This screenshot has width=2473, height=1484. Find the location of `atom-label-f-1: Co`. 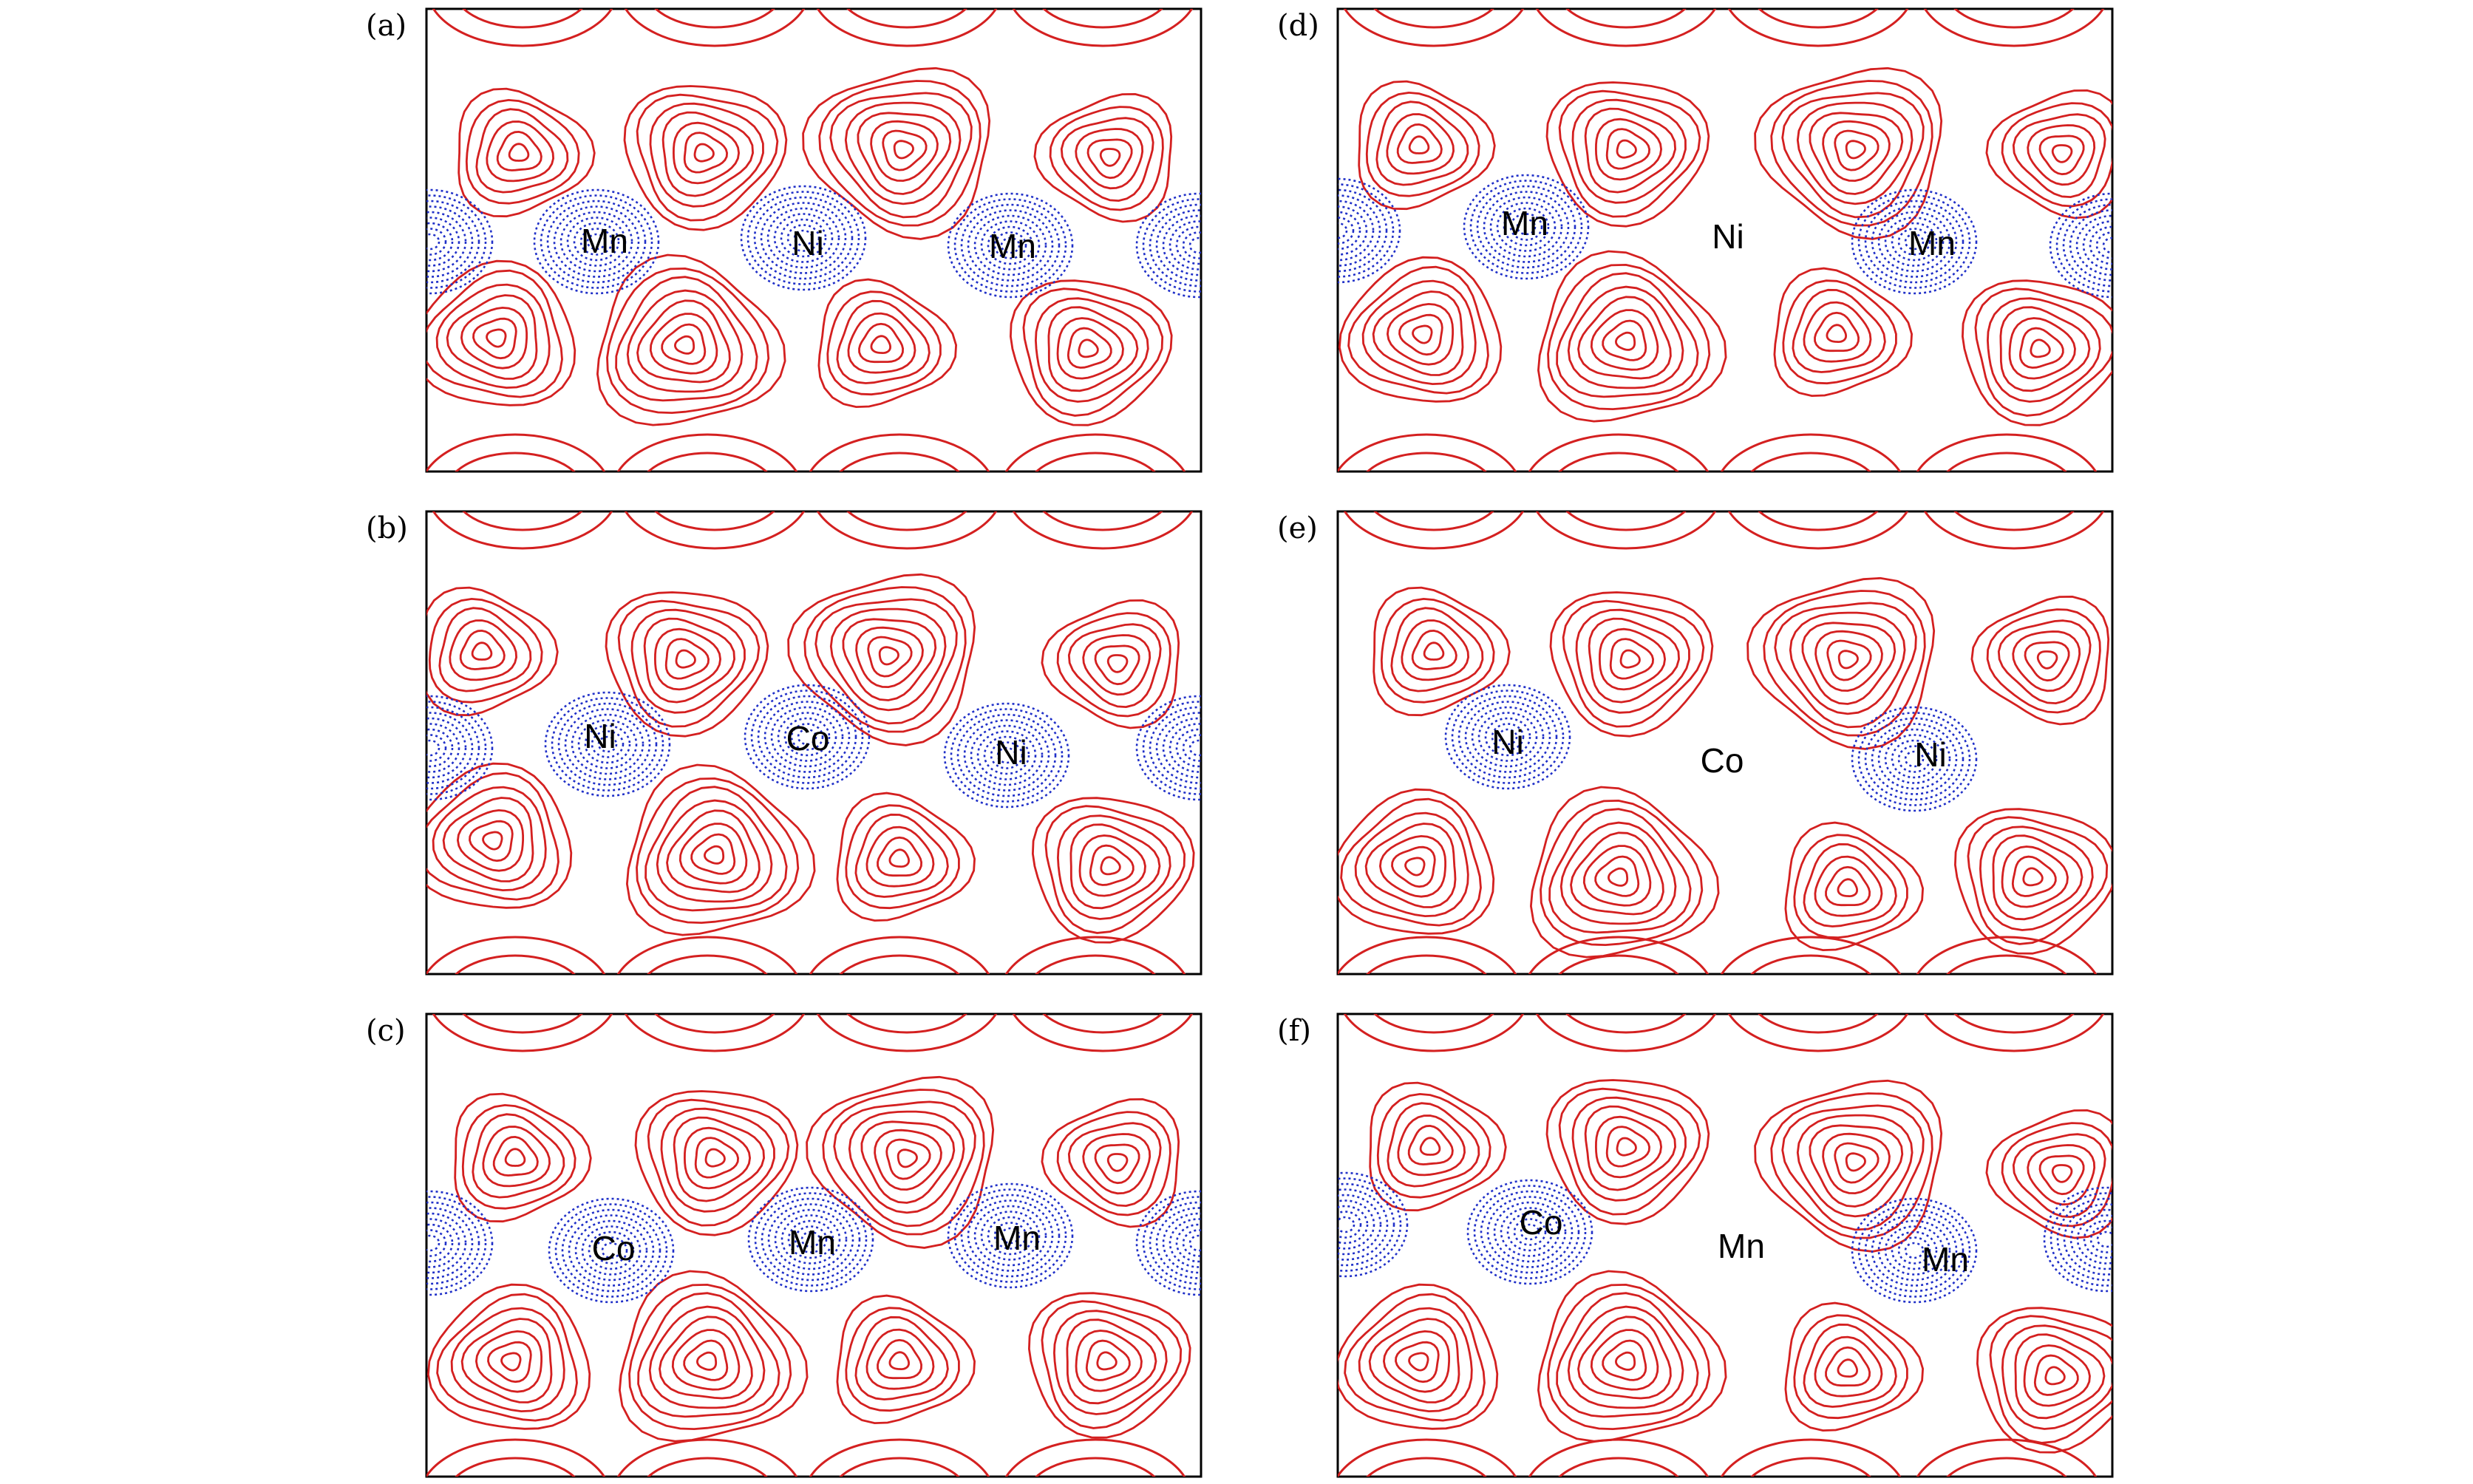

atom-label-f-1: Co is located at coordinates (1541, 1222).